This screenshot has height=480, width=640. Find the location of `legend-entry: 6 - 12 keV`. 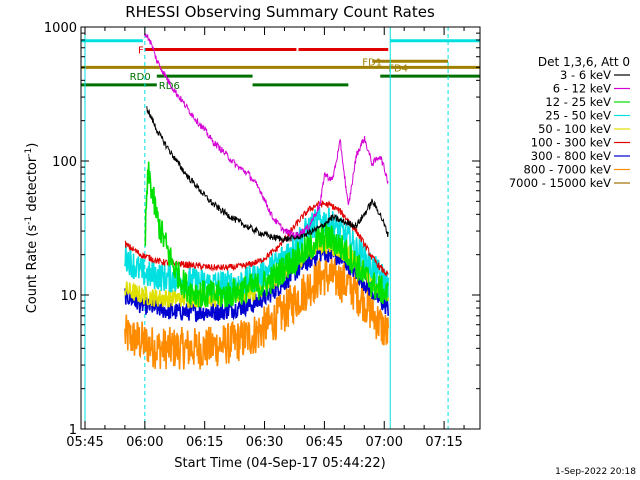

legend-entry: 6 - 12 keV is located at coordinates (582, 89).